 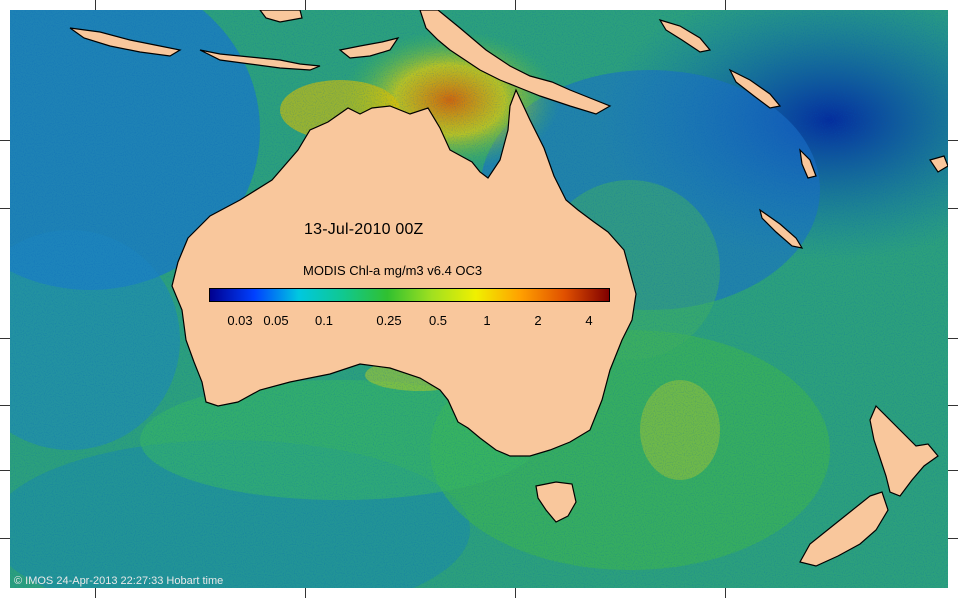 What do you see at coordinates (781, 228) in the screenshot?
I see `new-caledonia` at bounding box center [781, 228].